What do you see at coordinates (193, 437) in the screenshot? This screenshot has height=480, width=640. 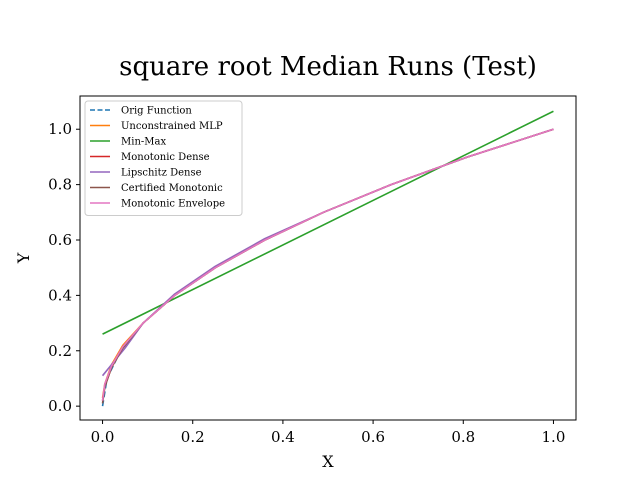 I see `x-tick-label: 0.2` at bounding box center [193, 437].